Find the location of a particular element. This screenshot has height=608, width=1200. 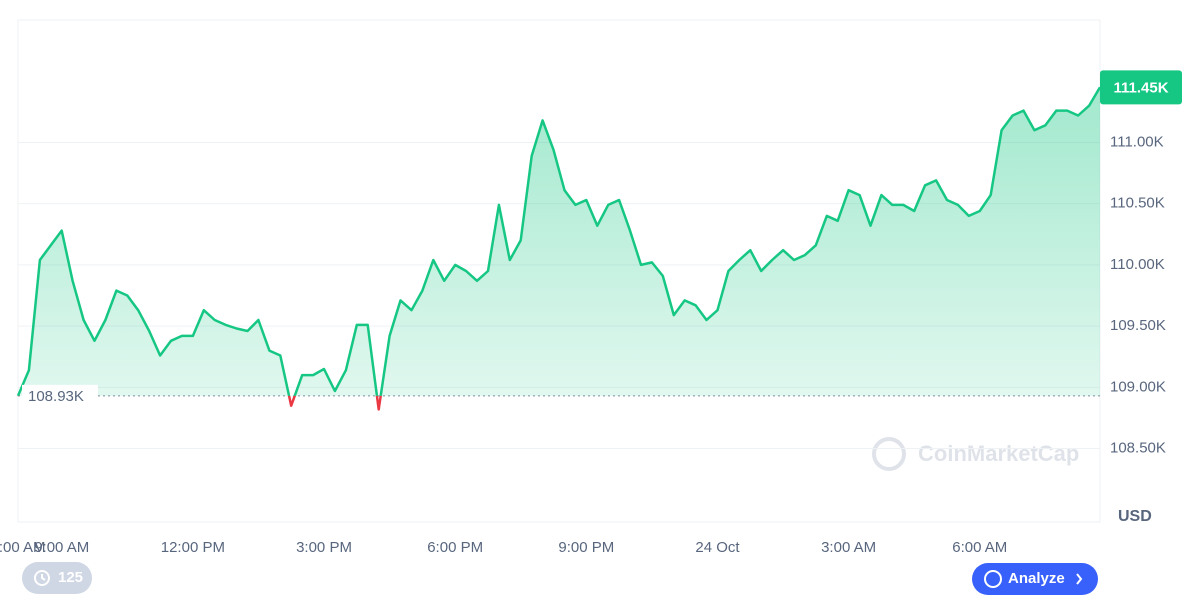

y-tick-label: 109.50K is located at coordinates (1138, 325).